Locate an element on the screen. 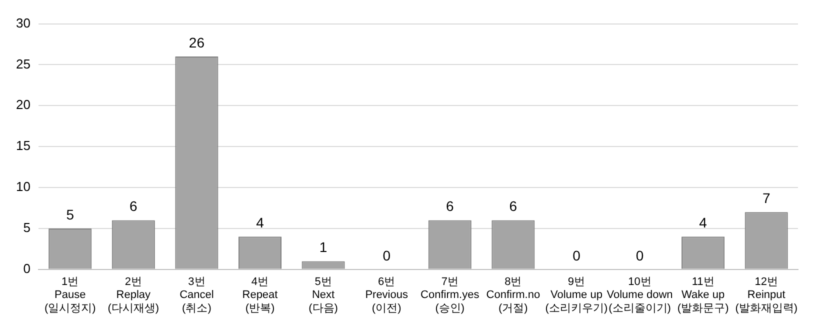  x-tick-label: 5번 Next (다음) is located at coordinates (323, 295).